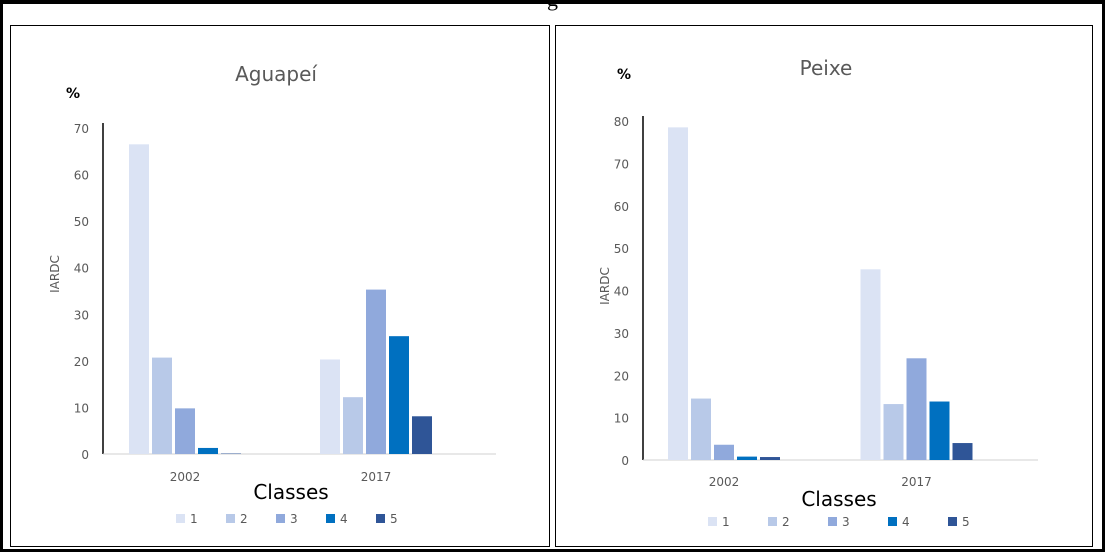 The width and height of the screenshot is (1105, 552). What do you see at coordinates (552, 6) in the screenshot?
I see `figure-caption-fragment: g` at bounding box center [552, 6].